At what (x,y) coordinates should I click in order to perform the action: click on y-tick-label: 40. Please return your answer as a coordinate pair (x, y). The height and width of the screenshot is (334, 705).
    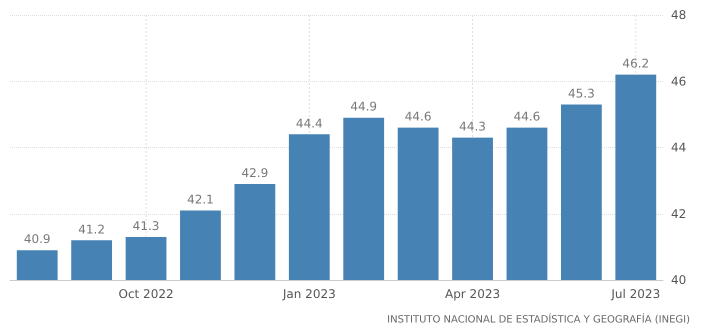
    Looking at the image, I should click on (678, 280).